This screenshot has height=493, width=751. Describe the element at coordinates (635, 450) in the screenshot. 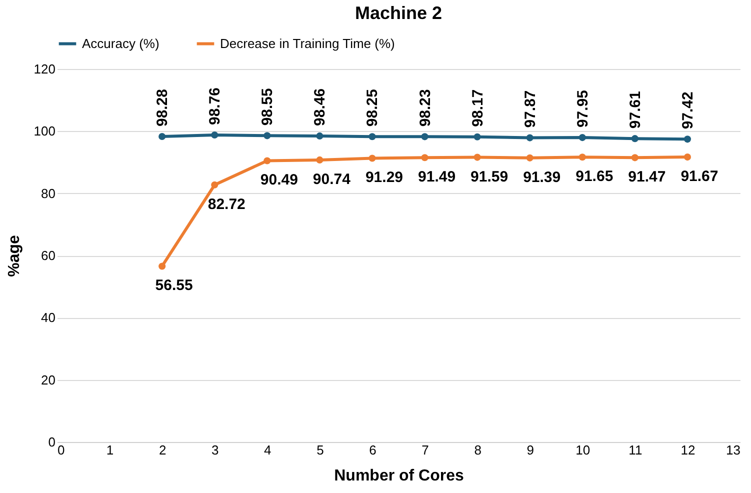

I see `x-tick-label: 11` at that location.